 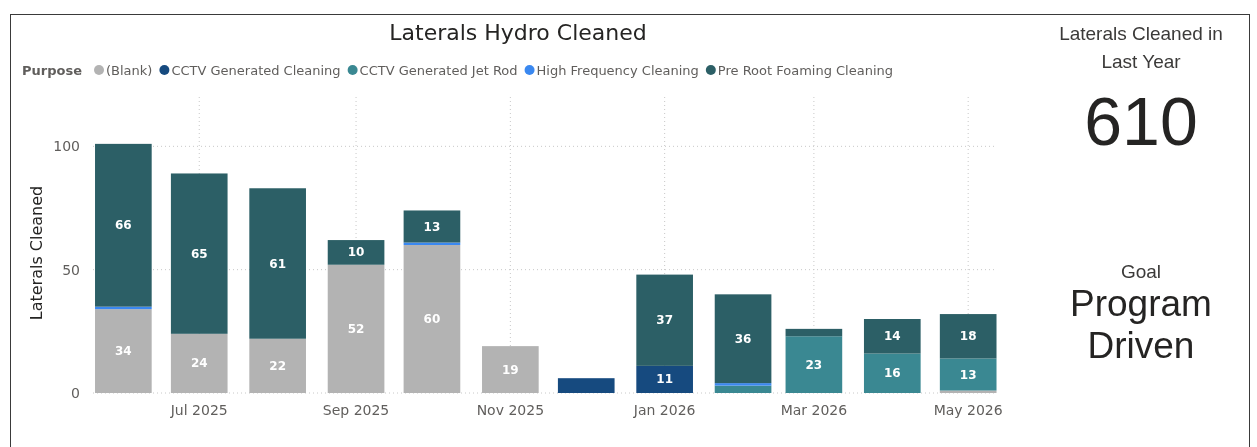 What do you see at coordinates (75, 393) in the screenshot?
I see `y-tick-label: 0` at bounding box center [75, 393].